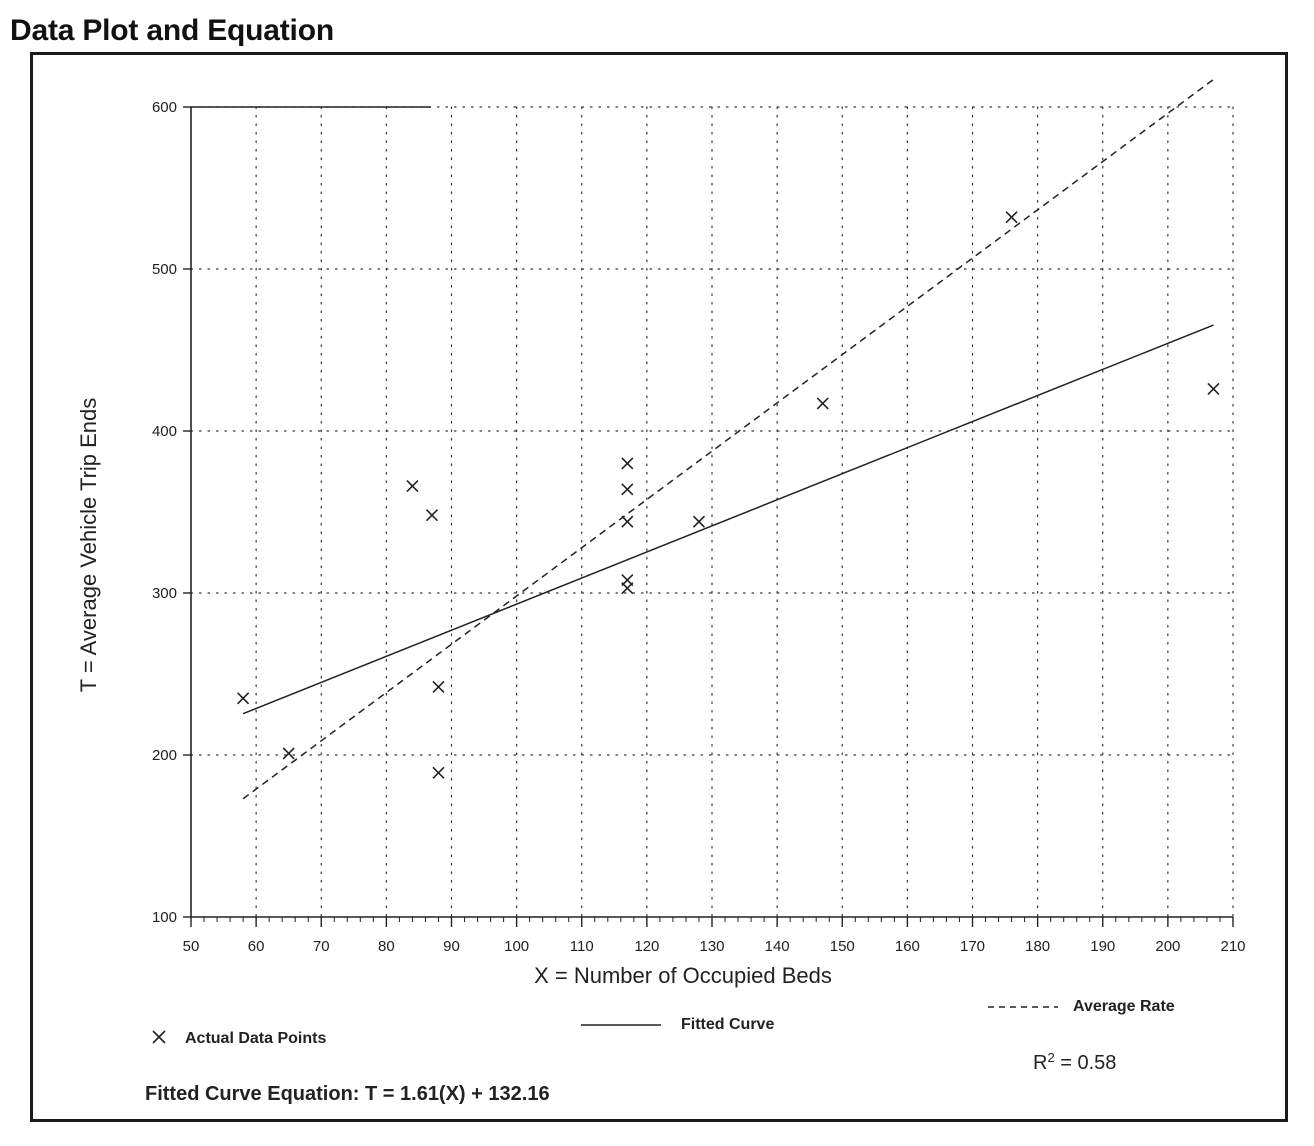 The image size is (1314, 1146). What do you see at coordinates (164, 917) in the screenshot?
I see `y-tick-label: 100` at bounding box center [164, 917].